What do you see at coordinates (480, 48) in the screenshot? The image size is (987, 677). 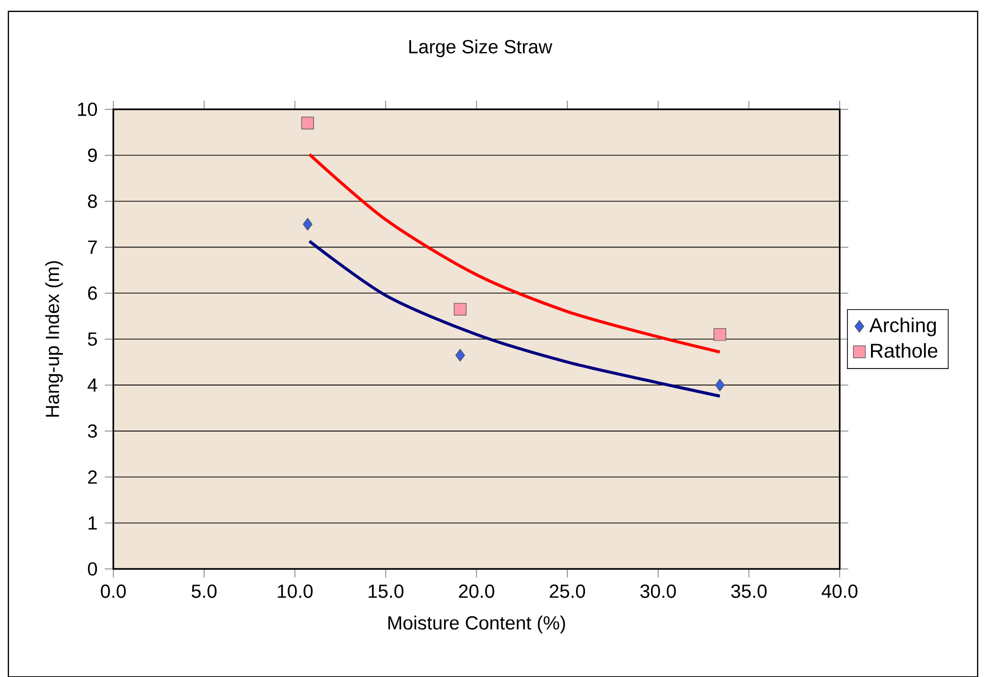 I see `chart-title: Large Size Straw` at bounding box center [480, 48].